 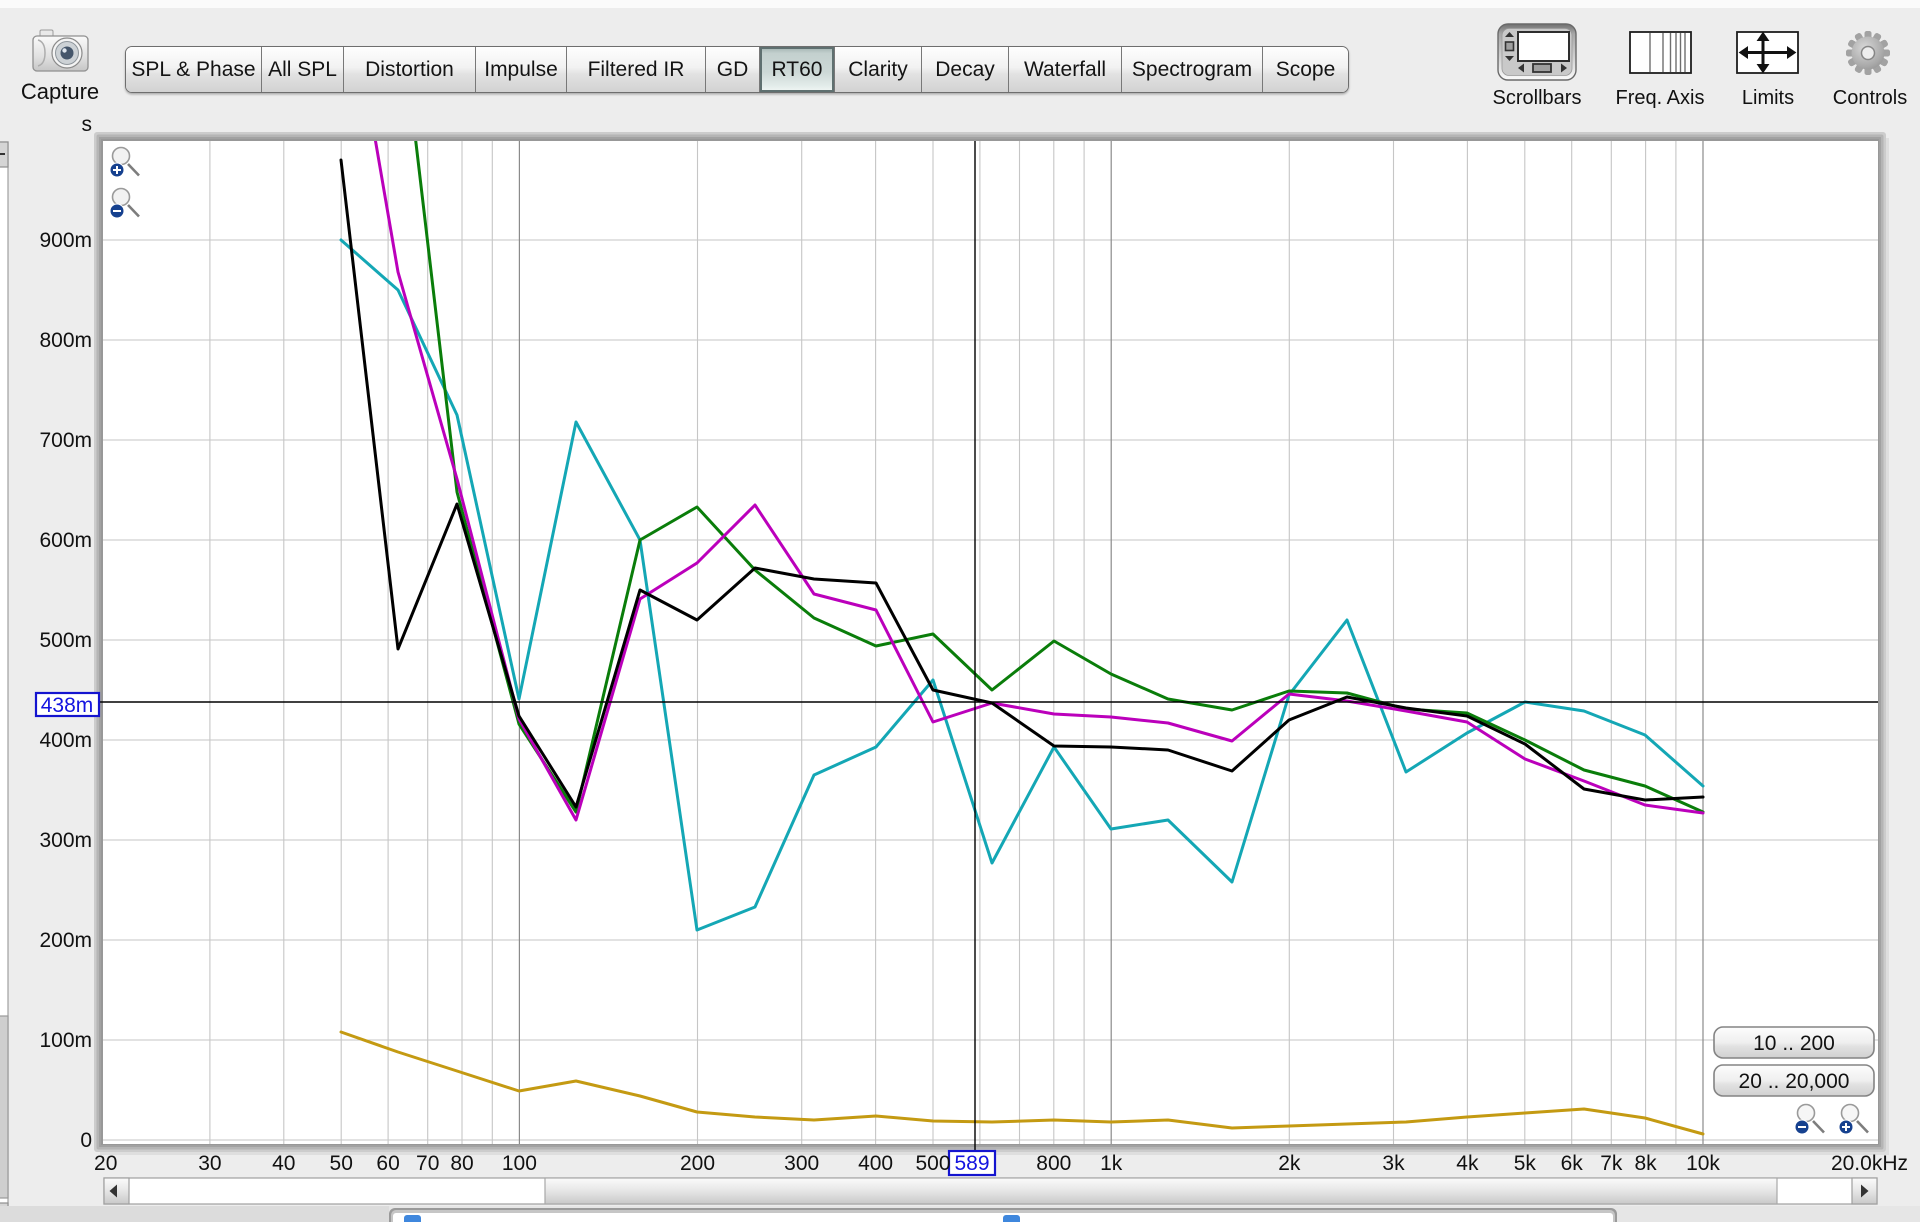 What do you see at coordinates (697, 1163) in the screenshot?
I see `svg-text: 200` at bounding box center [697, 1163].